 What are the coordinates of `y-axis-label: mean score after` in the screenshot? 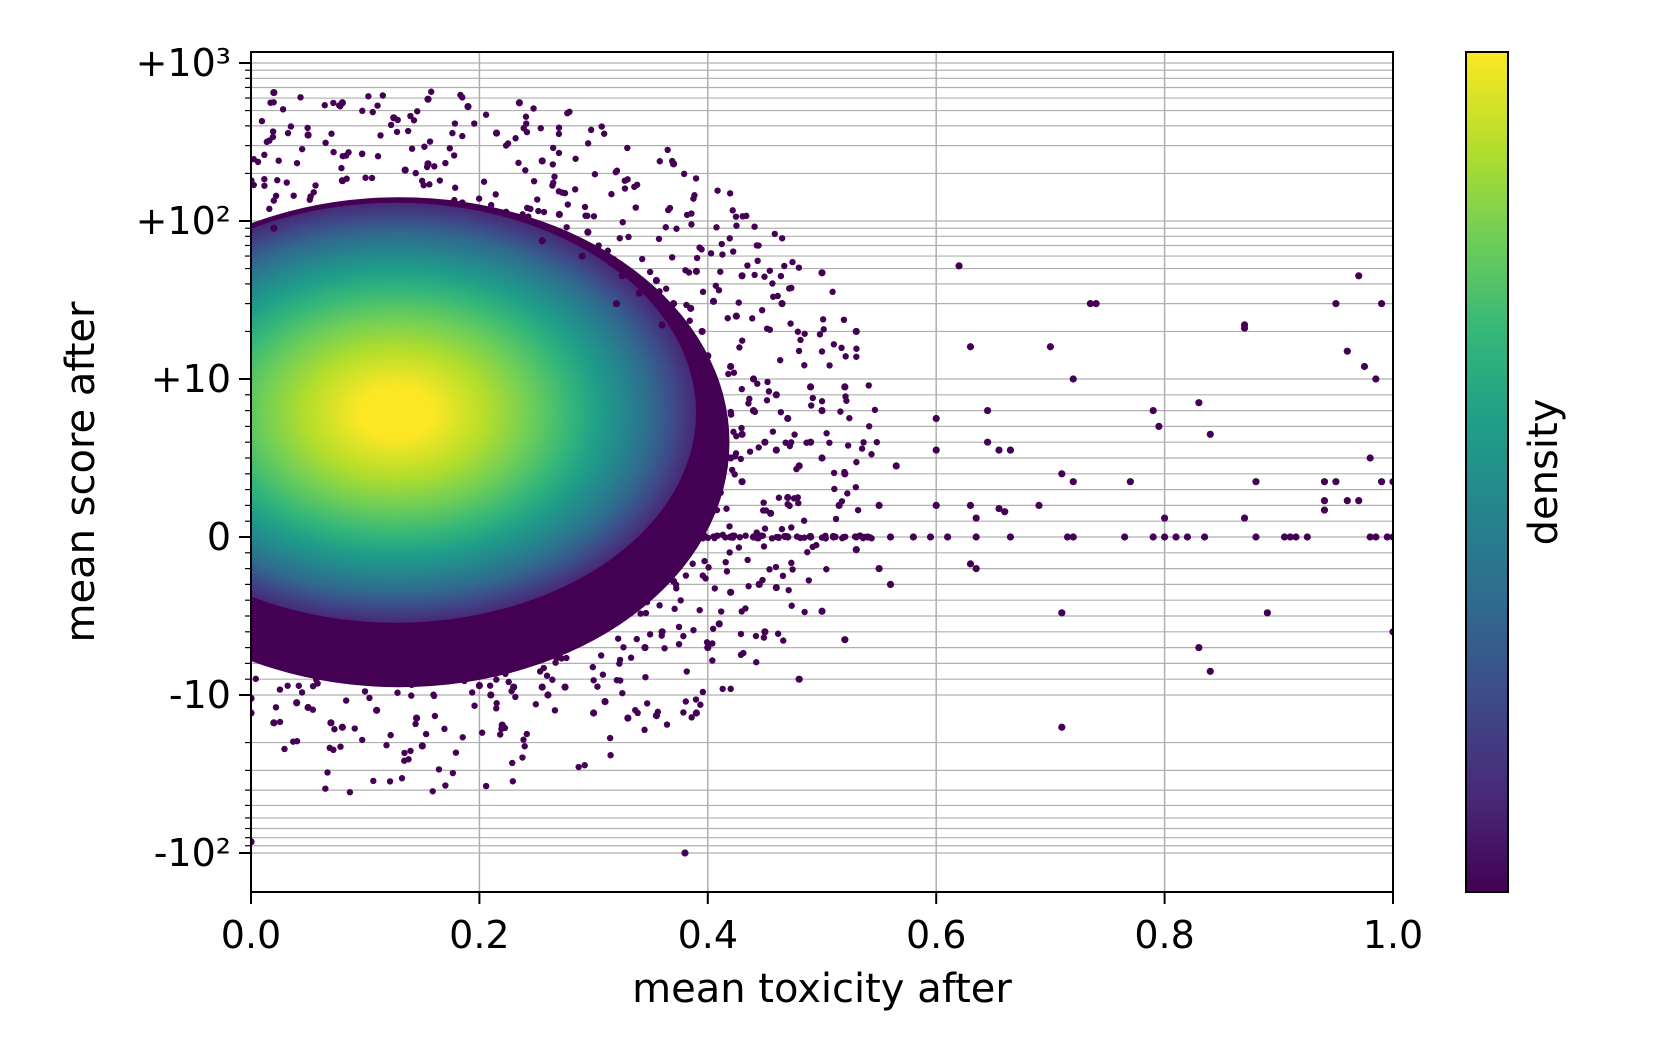 It's located at (81, 472).